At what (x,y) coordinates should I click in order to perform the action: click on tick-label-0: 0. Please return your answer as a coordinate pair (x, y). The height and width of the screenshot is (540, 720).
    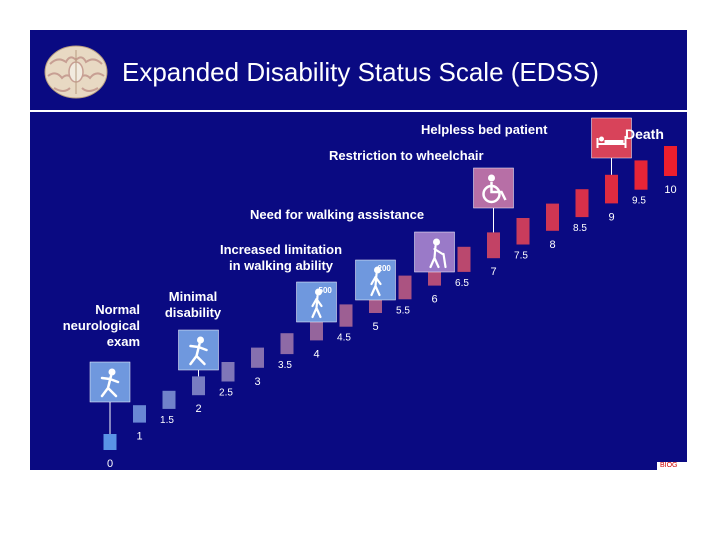
    Looking at the image, I should click on (110, 464).